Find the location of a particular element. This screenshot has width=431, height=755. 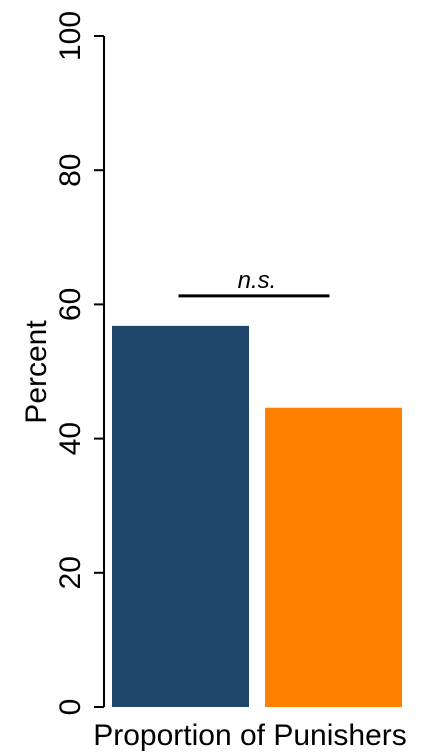

y-tick-label: 100 is located at coordinates (70, 36).